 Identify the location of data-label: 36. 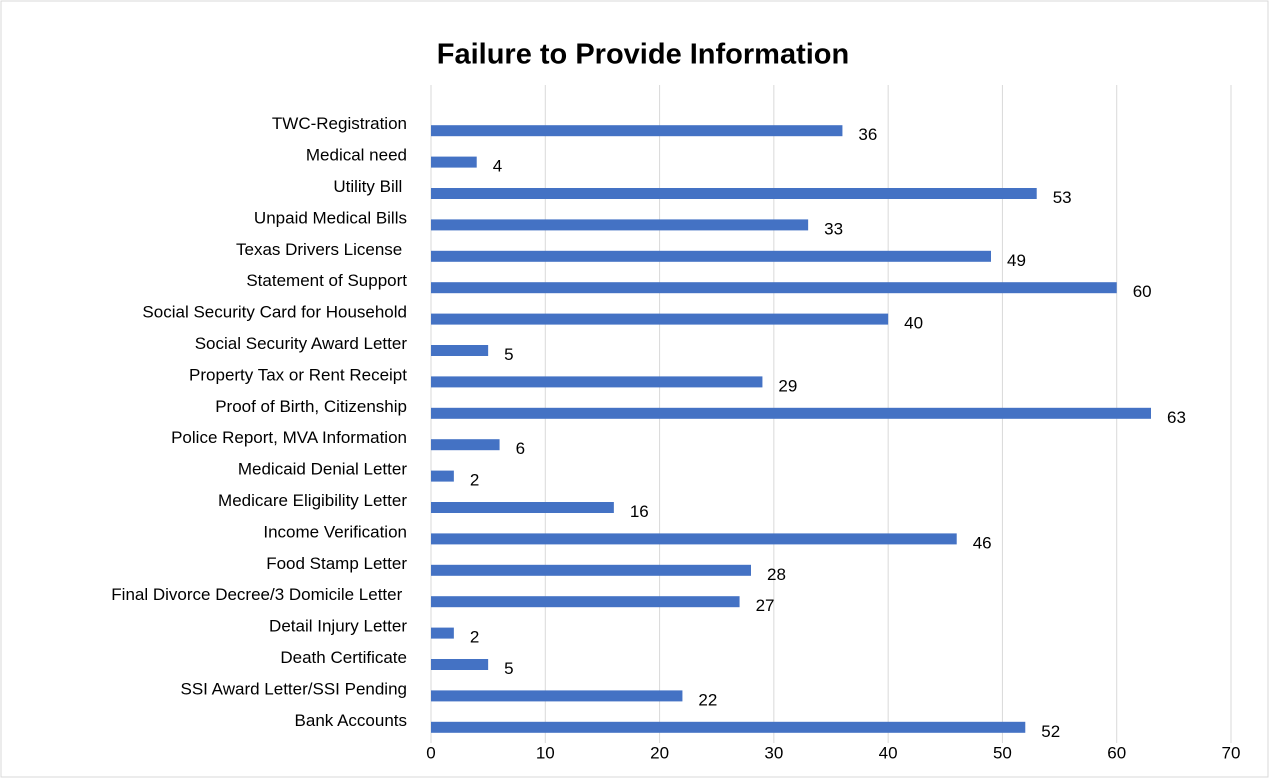
(867, 134).